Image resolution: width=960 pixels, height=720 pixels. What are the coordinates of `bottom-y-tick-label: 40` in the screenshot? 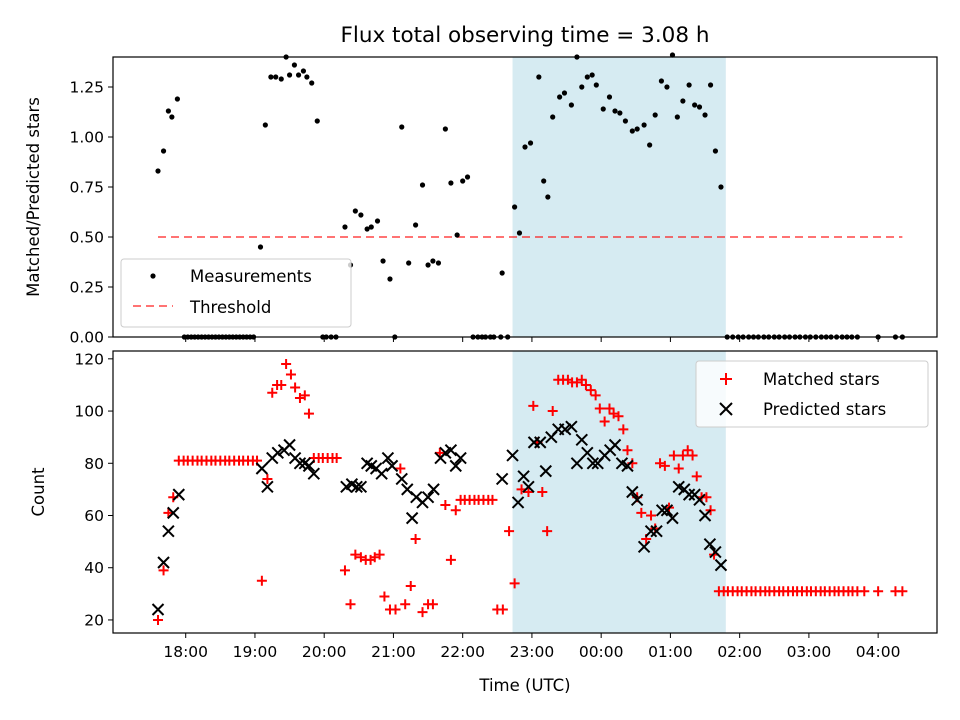 It's located at (94, 568).